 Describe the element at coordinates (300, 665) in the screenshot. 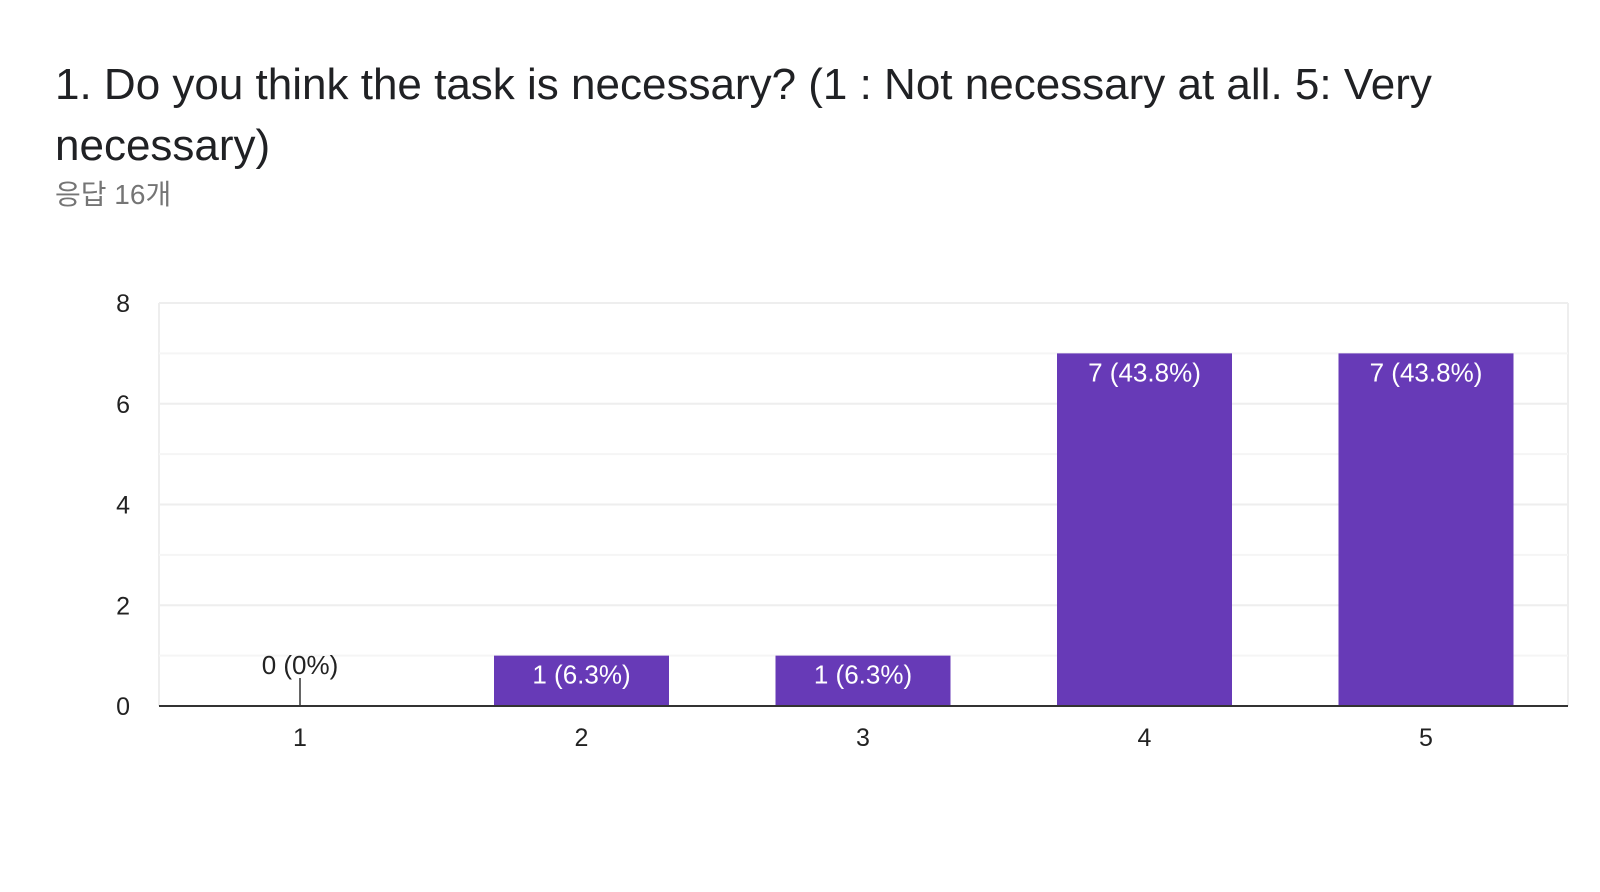

I see `data-label: 0 (0%)` at that location.